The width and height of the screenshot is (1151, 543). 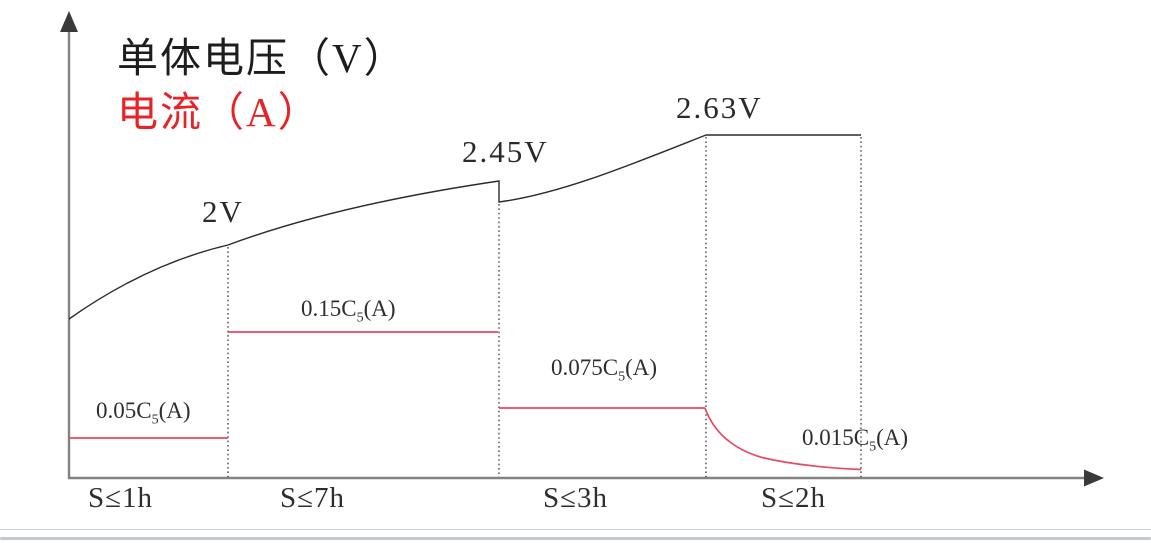 I want to click on x-tick-stage3-duration: S≤3h, so click(x=576, y=498).